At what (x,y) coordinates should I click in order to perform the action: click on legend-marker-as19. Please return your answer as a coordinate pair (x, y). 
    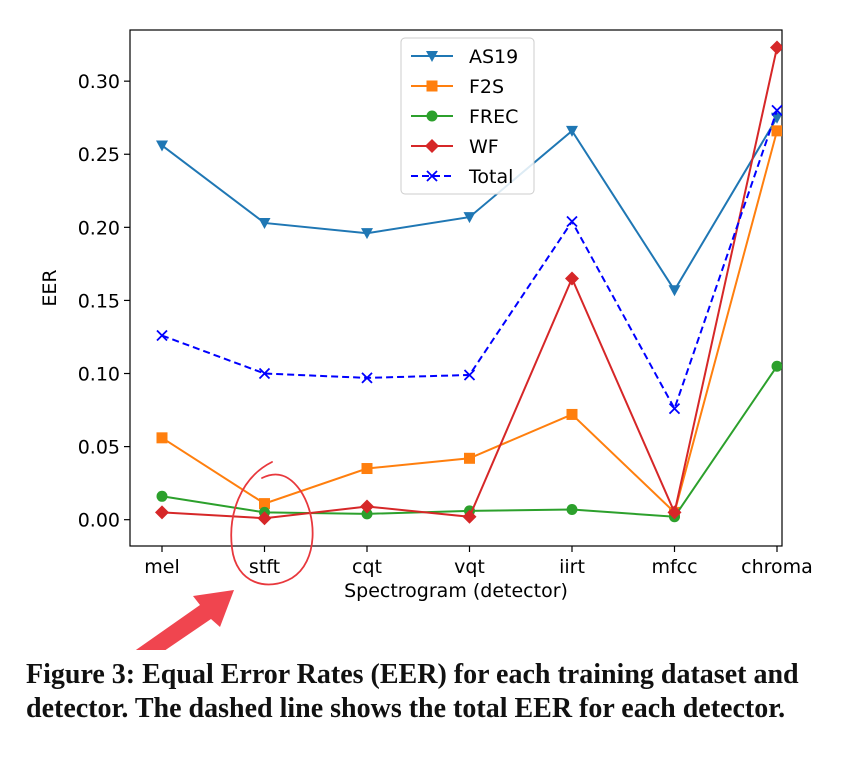
    Looking at the image, I should click on (432, 56).